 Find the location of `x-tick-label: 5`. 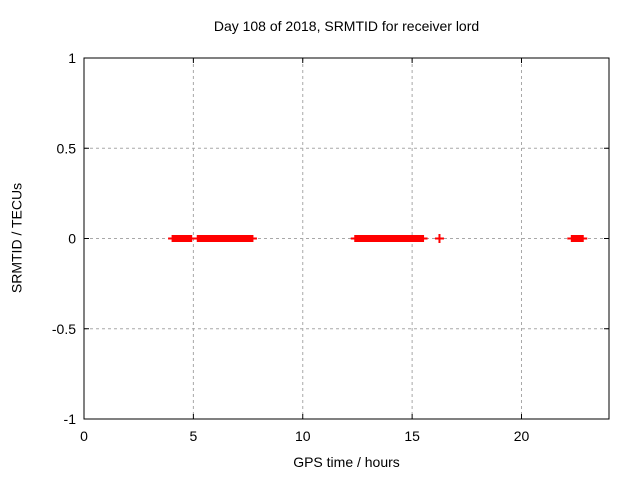

x-tick-label: 5 is located at coordinates (193, 436).